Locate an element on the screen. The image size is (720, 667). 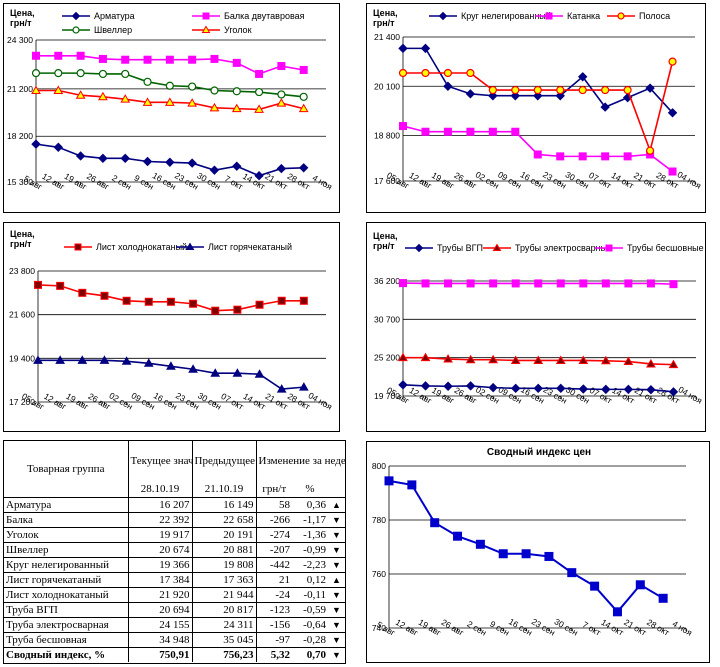
row-current: 19 917 is located at coordinates (159, 535).